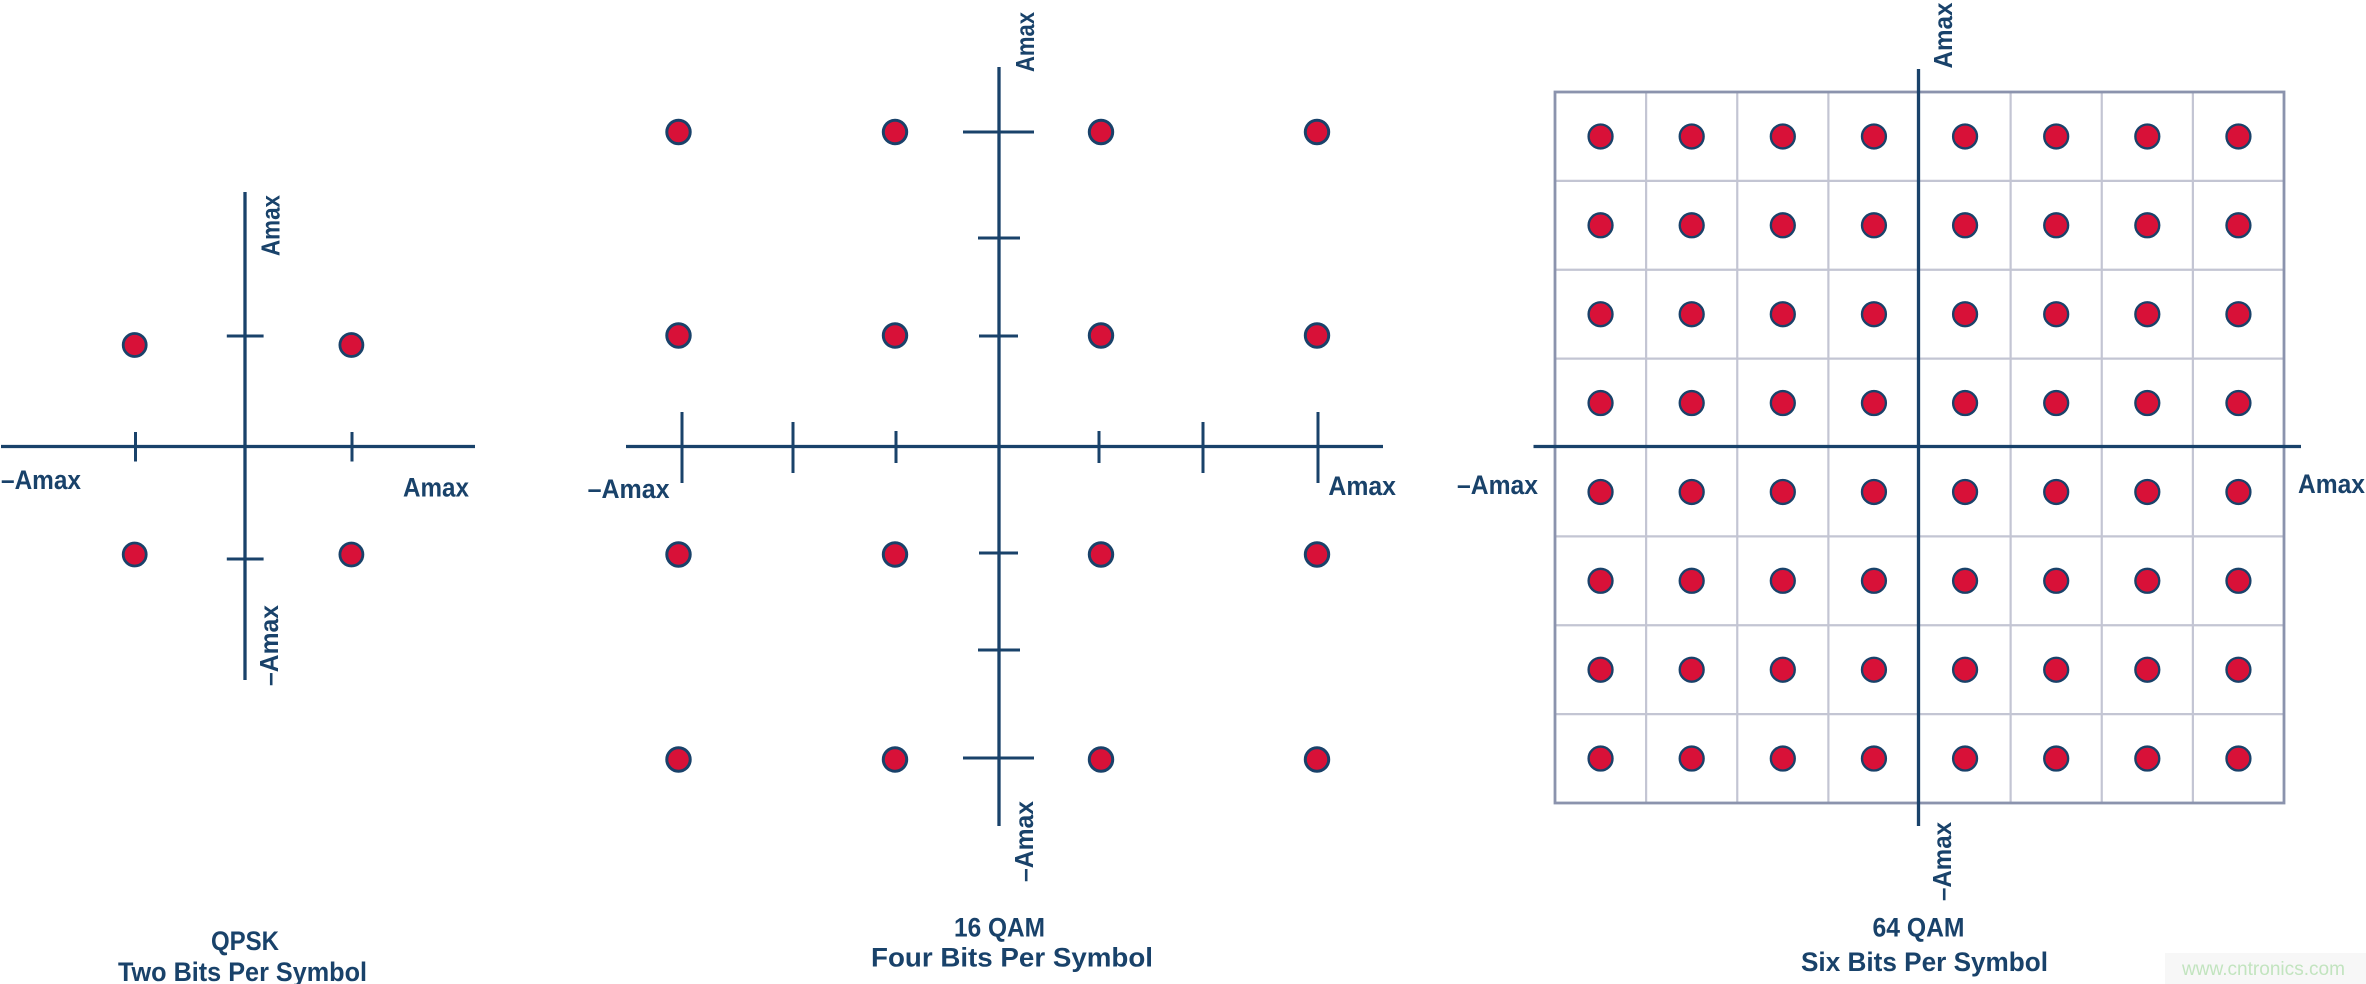 Image resolution: width=2366 pixels, height=984 pixels. Describe the element at coordinates (2263, 969) in the screenshot. I see `svg-text: www.cntronics.com` at that location.